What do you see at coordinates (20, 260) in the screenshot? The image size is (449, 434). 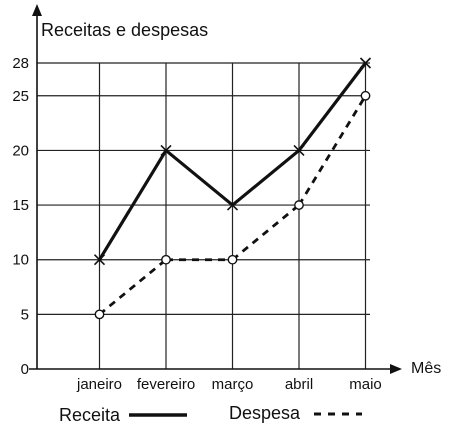 I see `y-tick-label: 10` at bounding box center [20, 260].